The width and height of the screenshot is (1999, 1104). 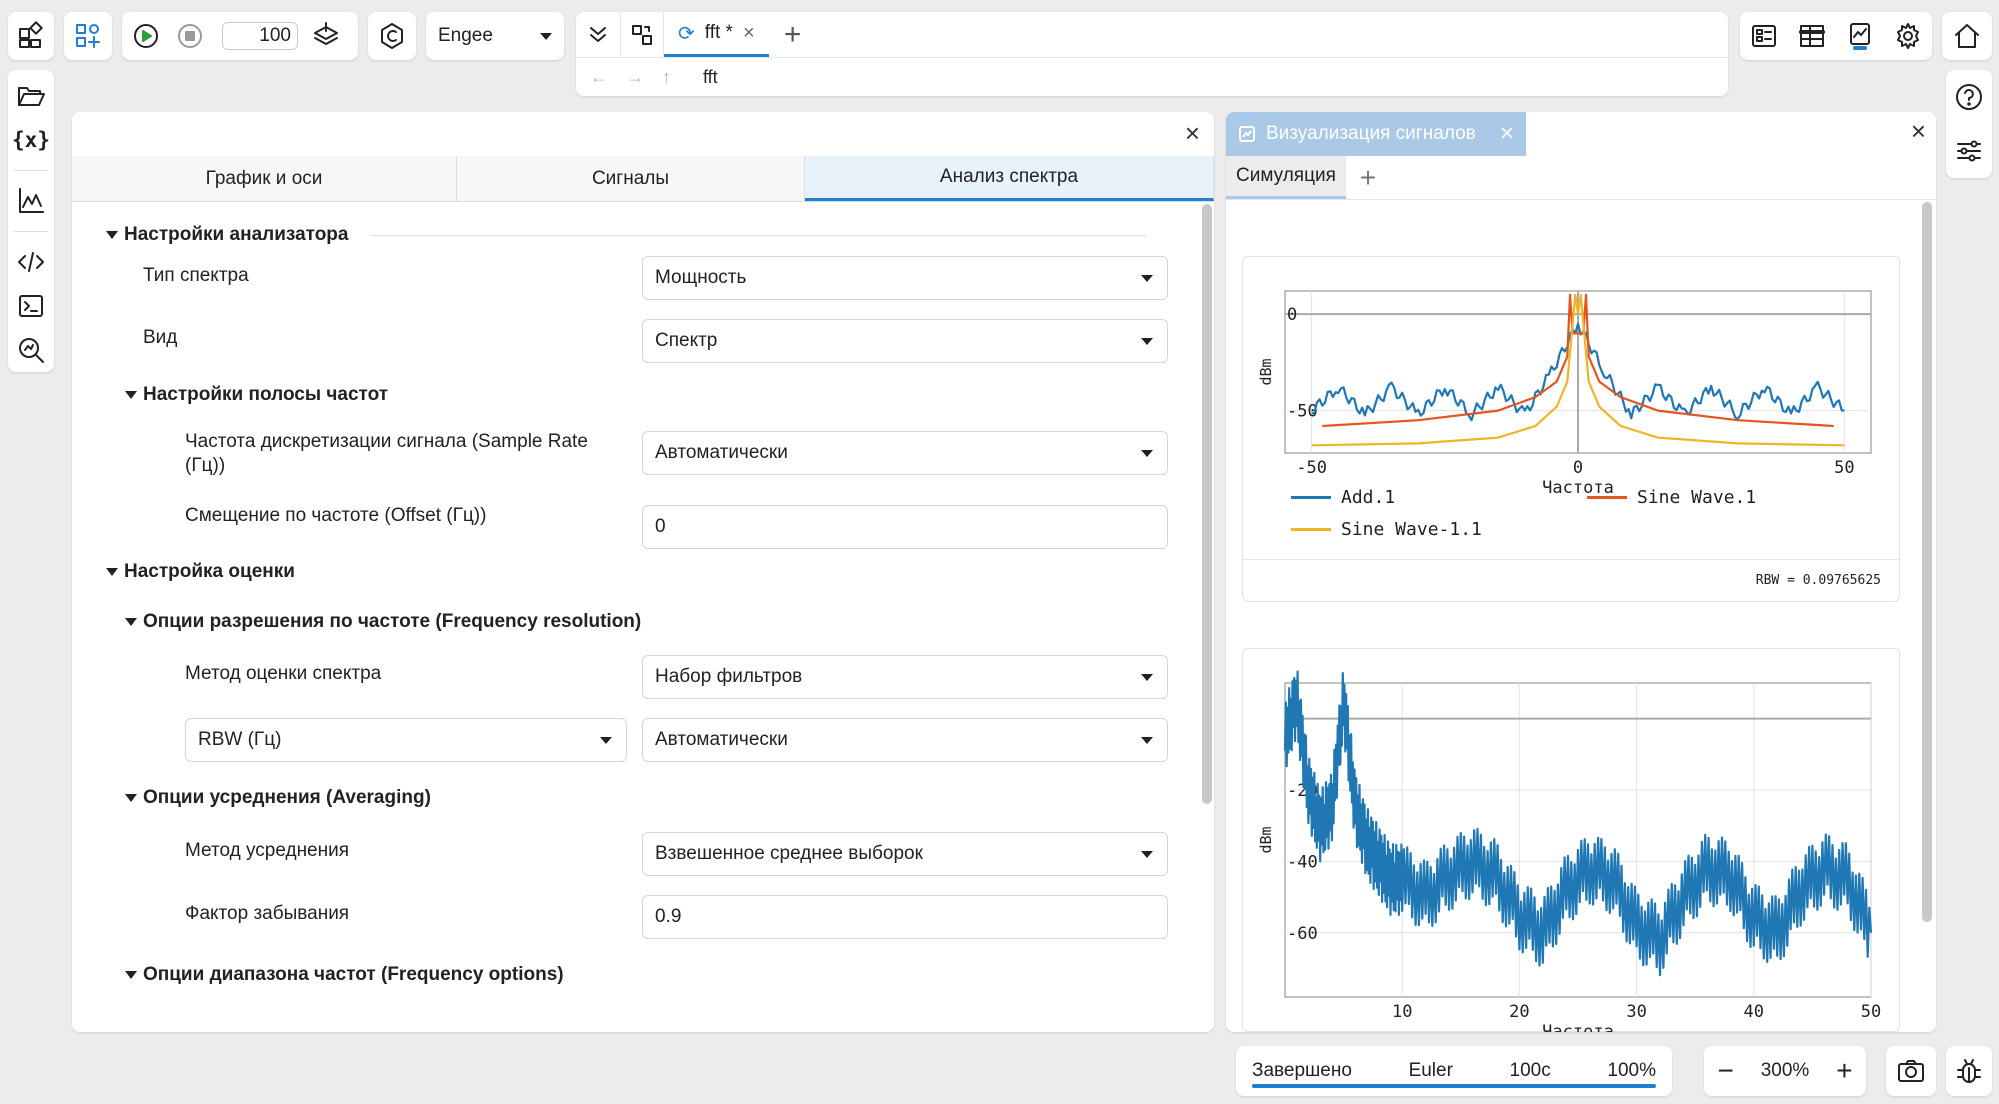 I want to click on spectrum-type-label: Тип спектра, so click(x=196, y=275).